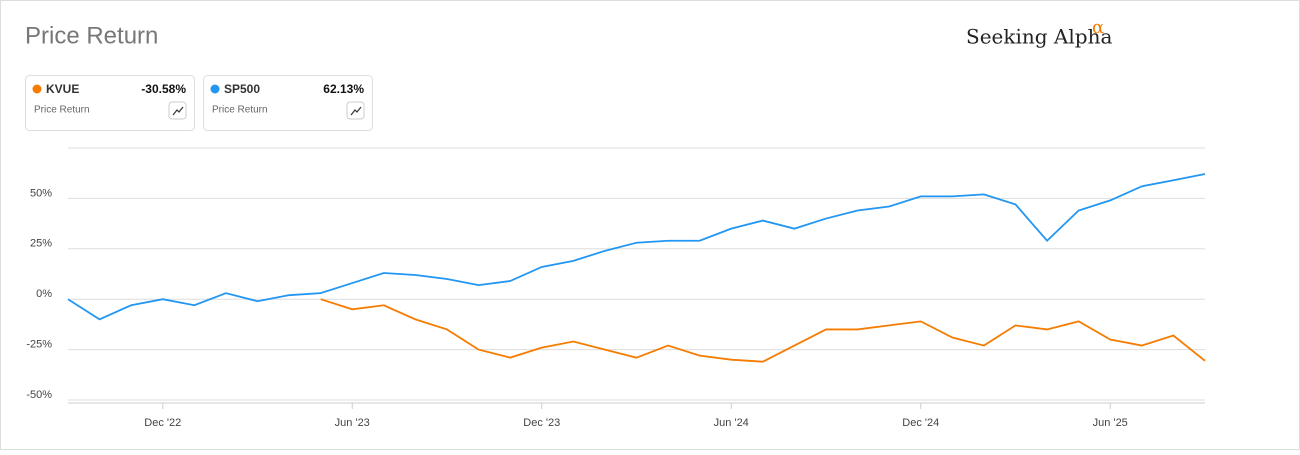  I want to click on logo-mark: α, so click(1098, 27).